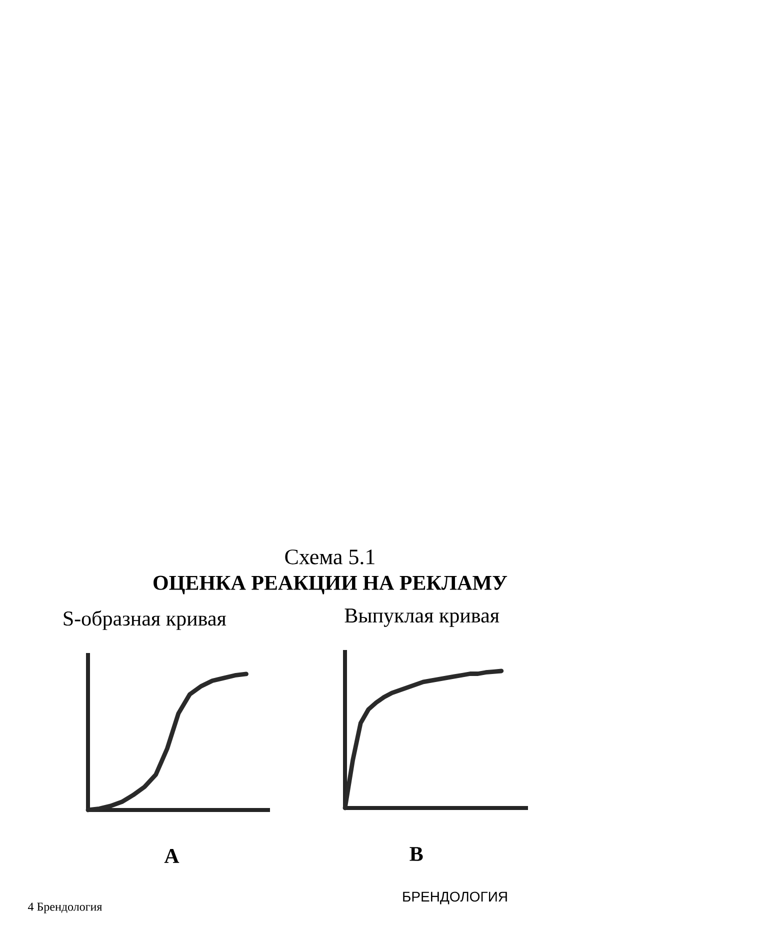  What do you see at coordinates (331, 585) in the screenshot?
I see `text: ОЦЕНКА РЕАКЦИИ НА РЕКЛАМУ` at bounding box center [331, 585].